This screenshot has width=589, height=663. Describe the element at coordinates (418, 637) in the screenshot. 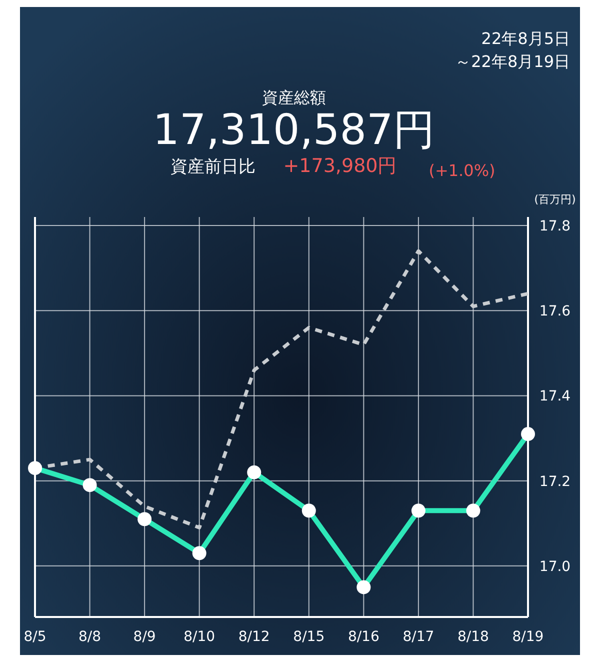

I see `x-tick-label: 8/17` at that location.